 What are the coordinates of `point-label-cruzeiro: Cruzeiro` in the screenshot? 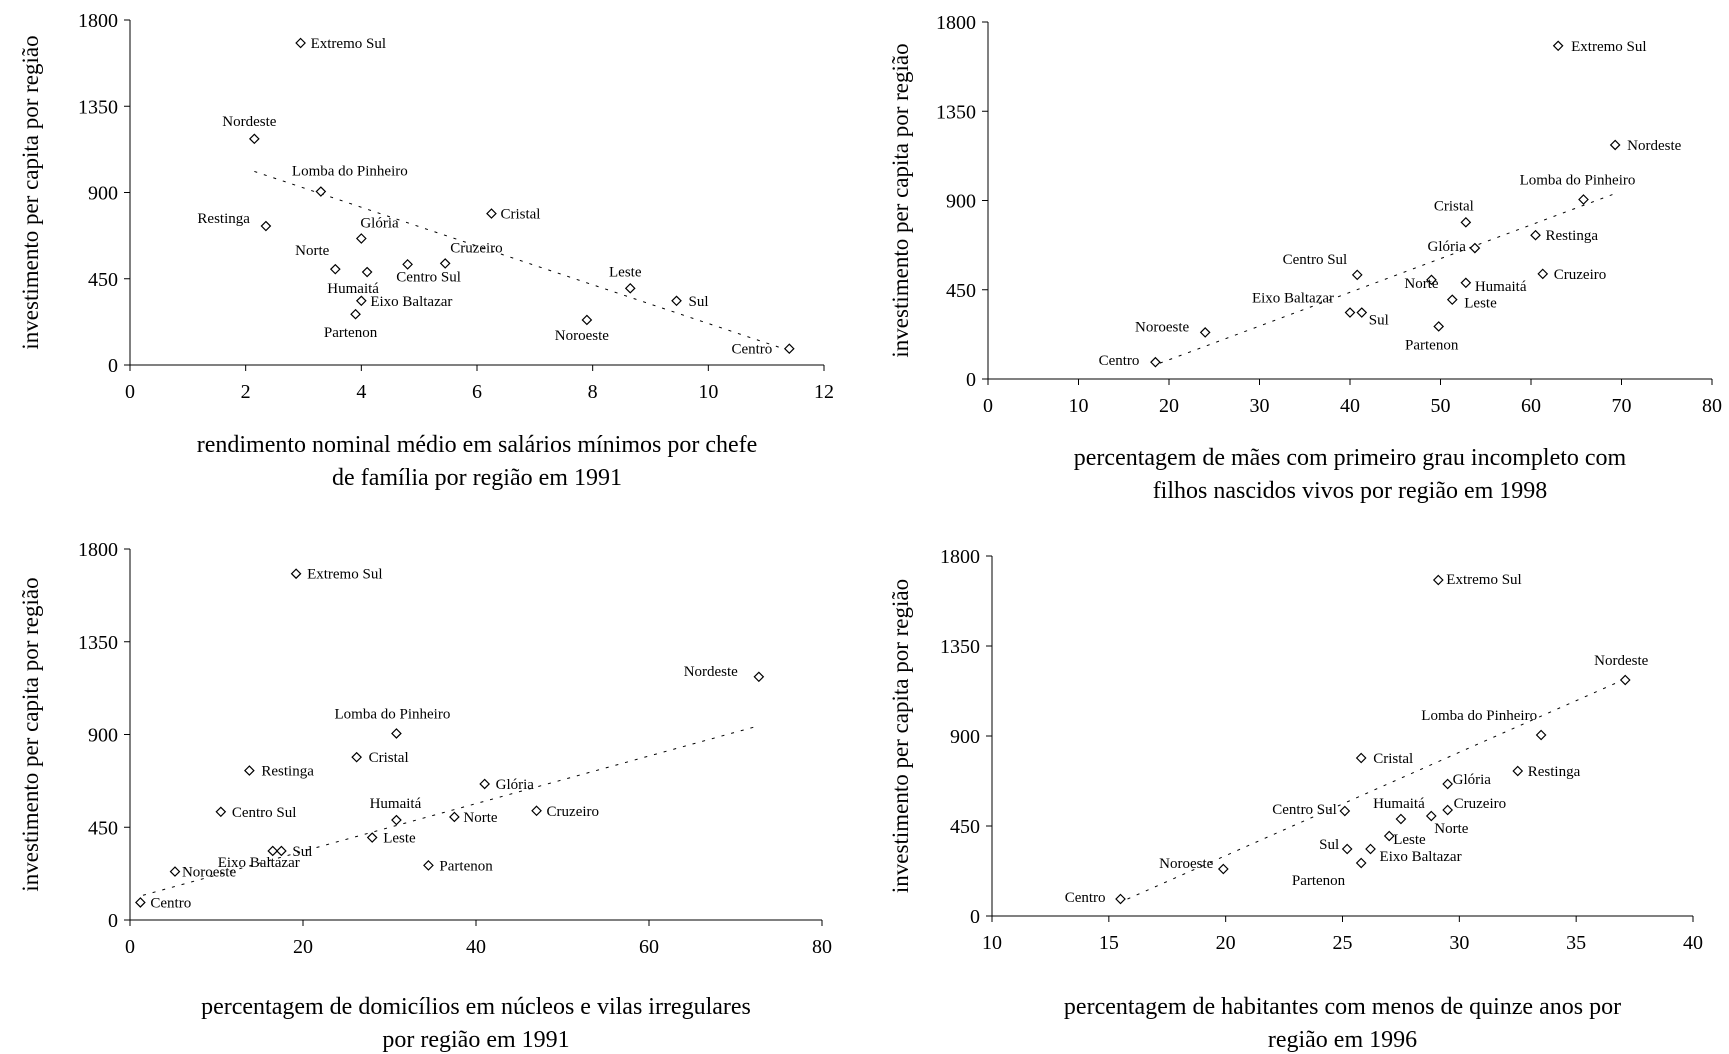 It's located at (1480, 804).